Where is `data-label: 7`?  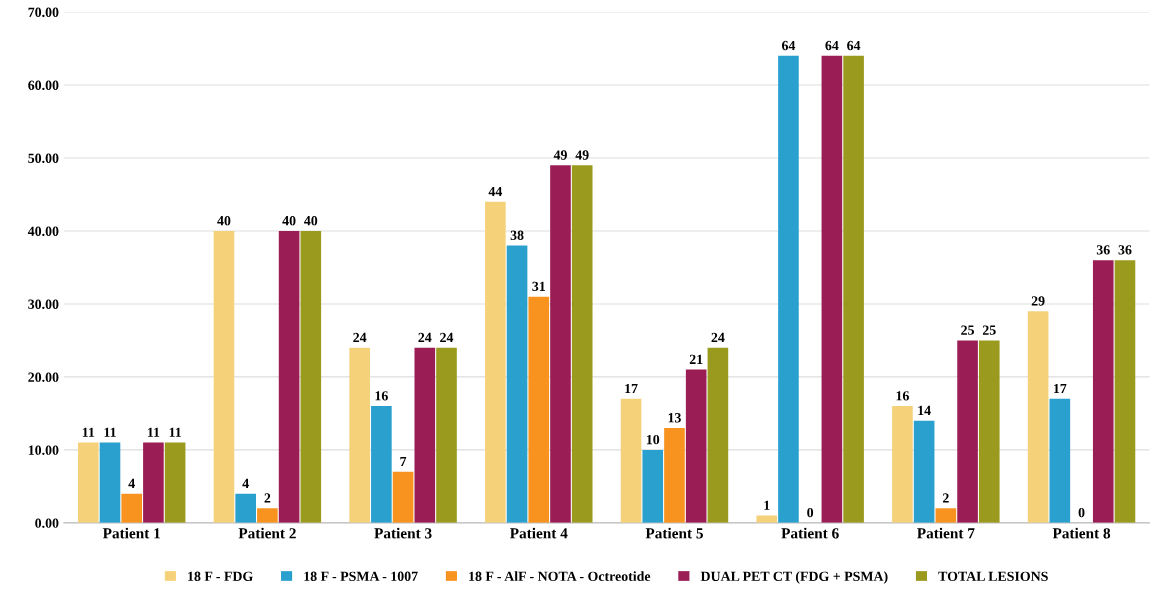 data-label: 7 is located at coordinates (403, 461).